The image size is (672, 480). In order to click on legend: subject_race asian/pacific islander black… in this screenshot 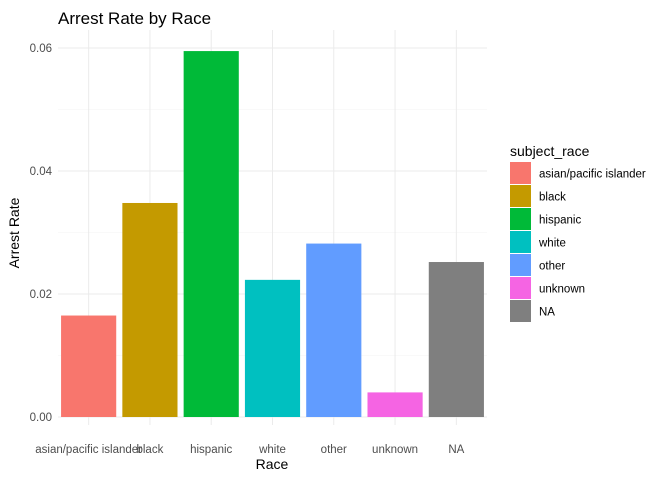, I will do `click(578, 232)`.